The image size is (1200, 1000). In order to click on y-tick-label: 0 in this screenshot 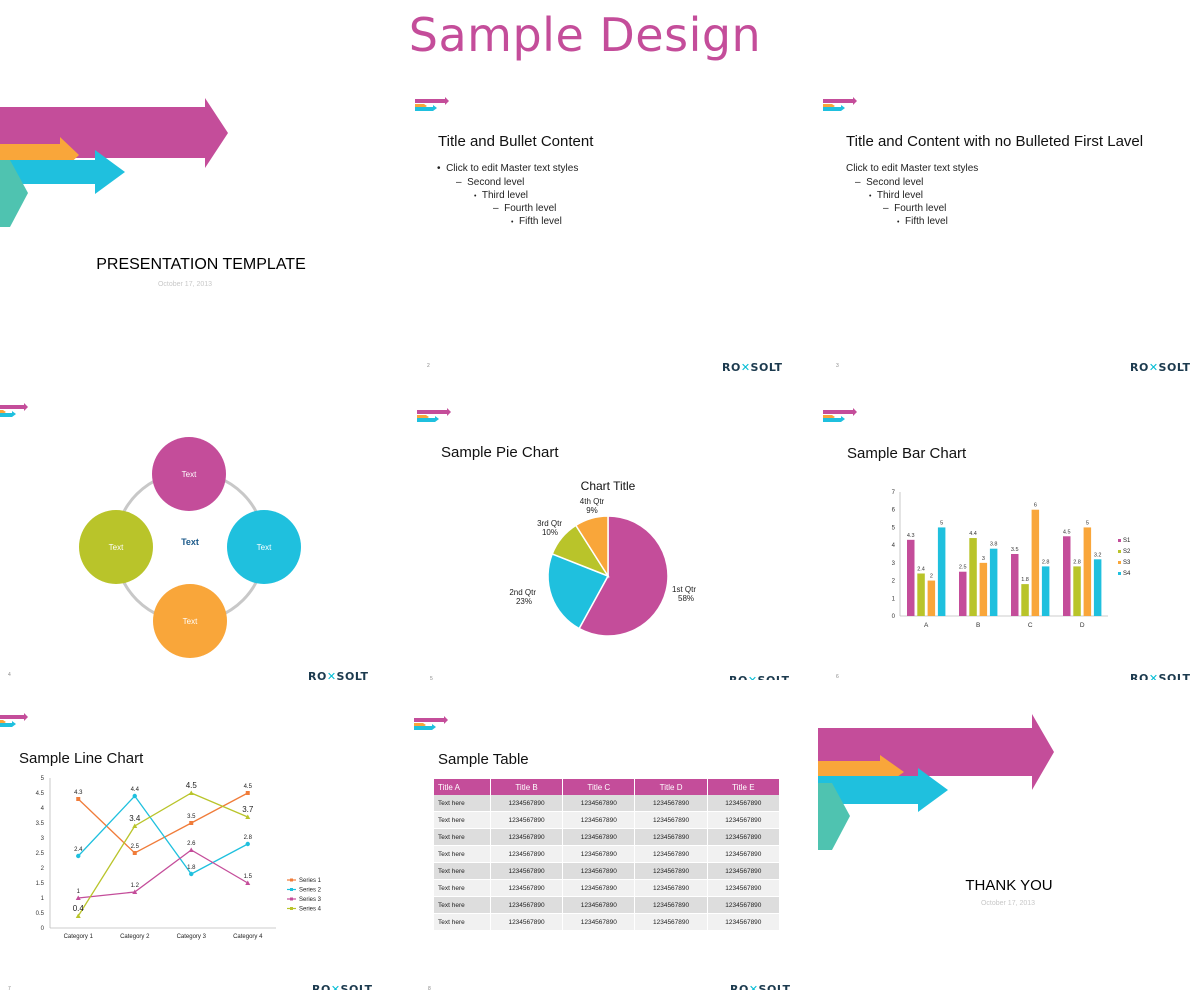, I will do `click(43, 929)`.